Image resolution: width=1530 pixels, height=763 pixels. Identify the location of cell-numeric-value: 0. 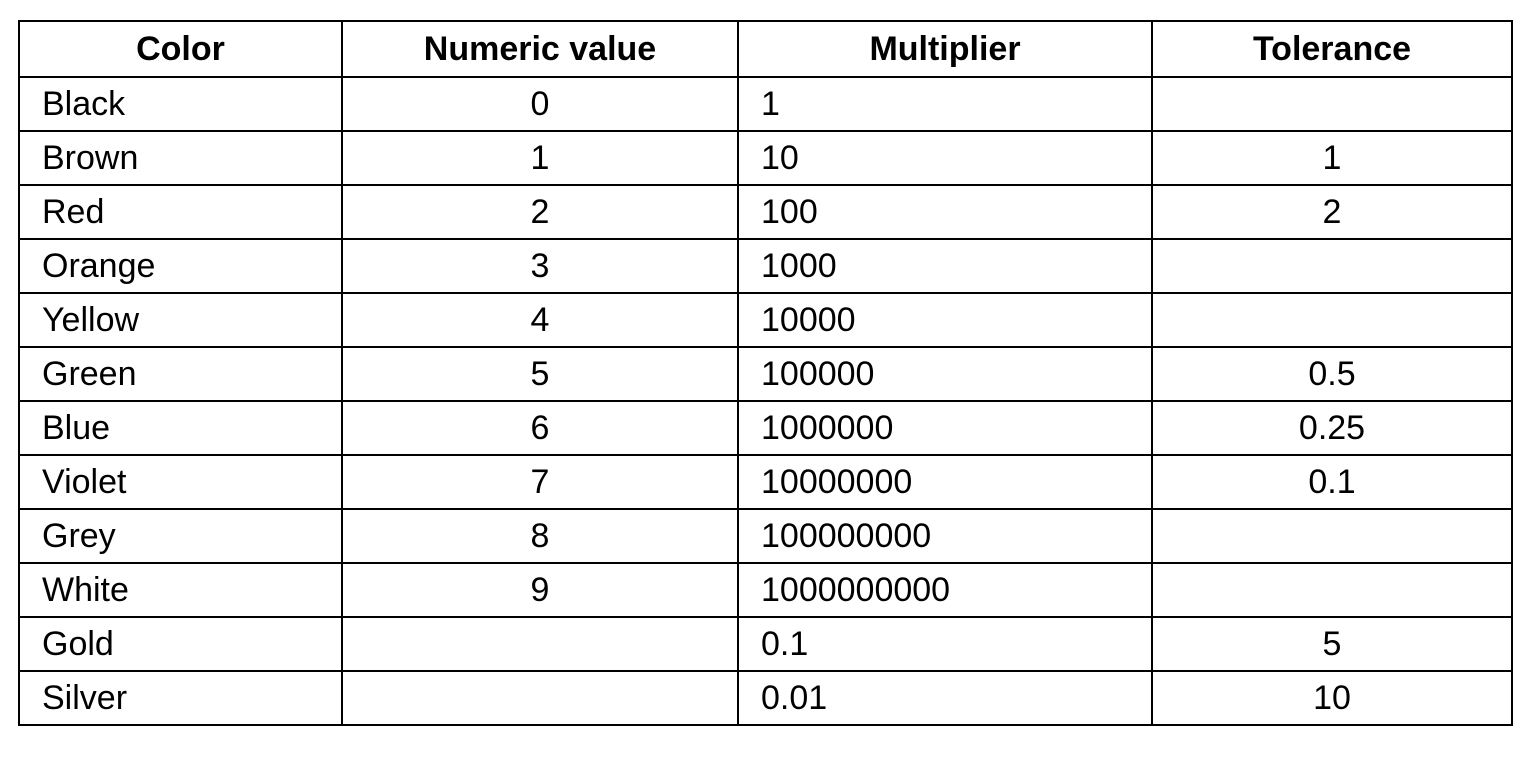
(540, 104).